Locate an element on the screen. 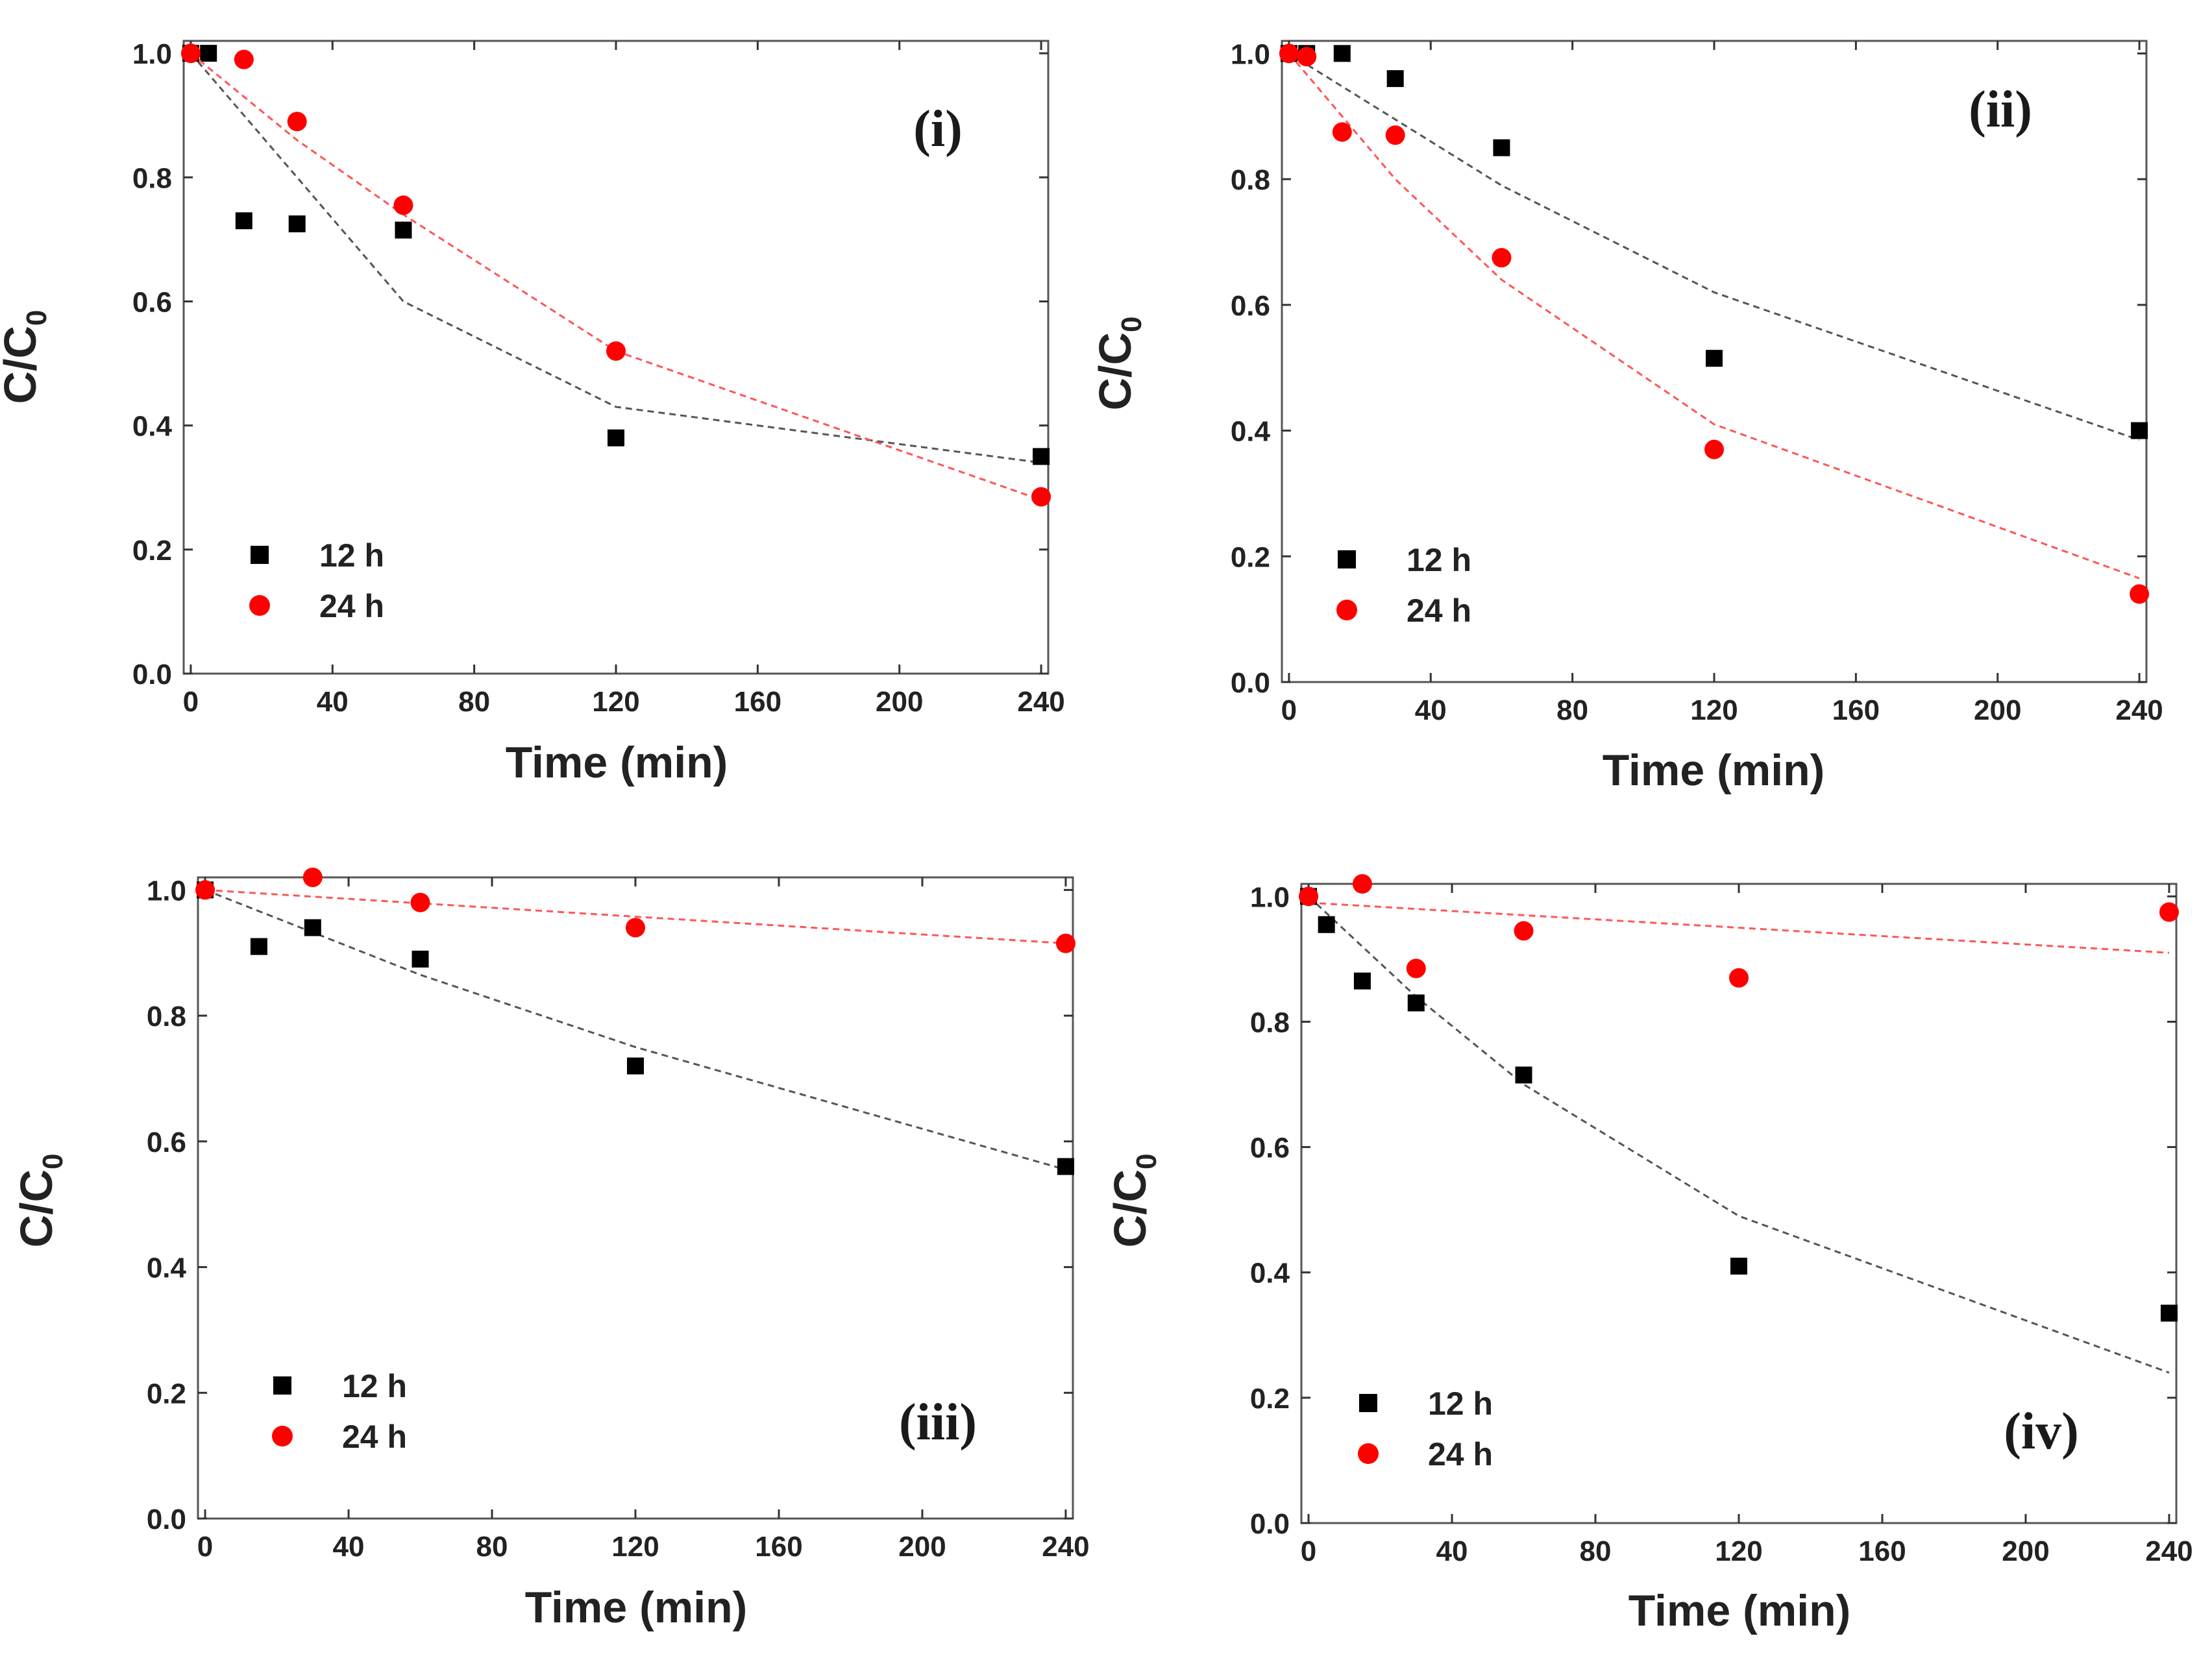 The width and height of the screenshot is (2212, 1660). panel-label: (ii) is located at coordinates (2000, 109).